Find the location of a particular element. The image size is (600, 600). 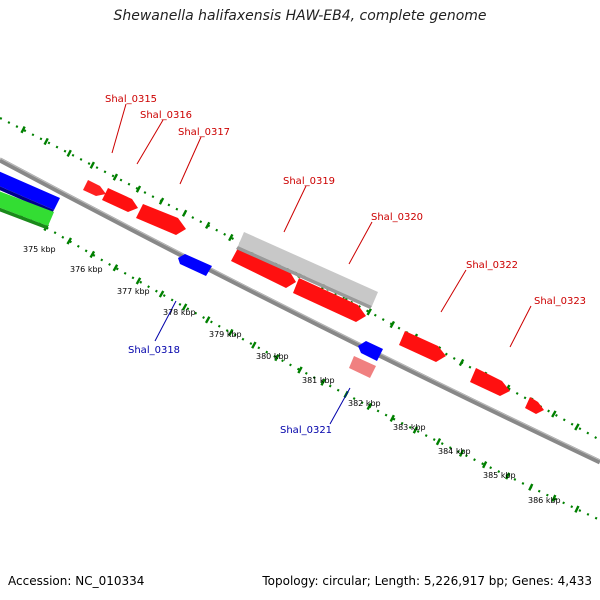

gene-label: Shal_0318 is located at coordinates (154, 350).